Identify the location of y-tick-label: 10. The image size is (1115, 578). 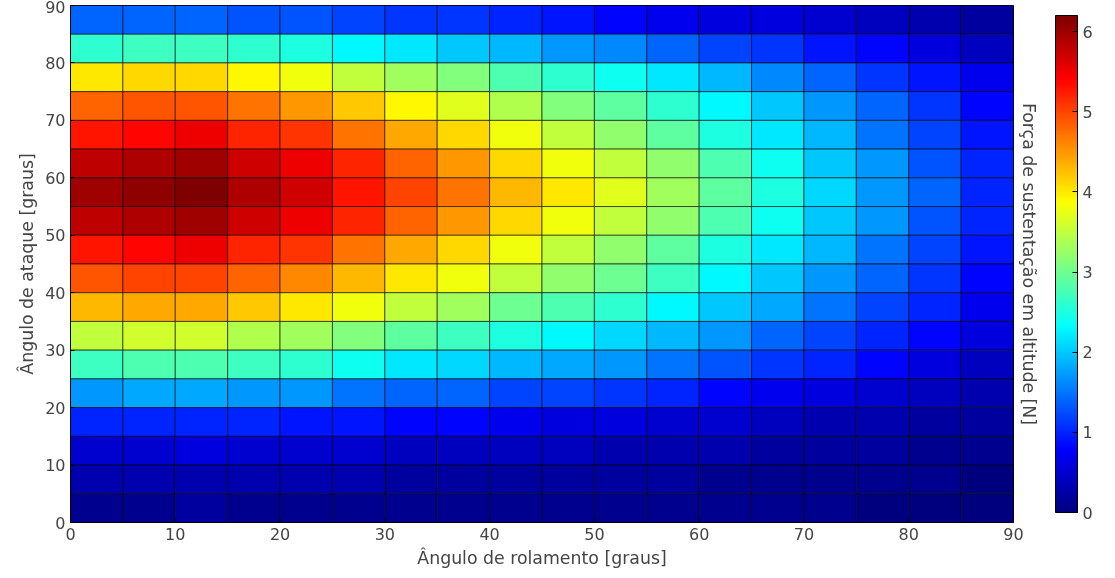
(55, 466).